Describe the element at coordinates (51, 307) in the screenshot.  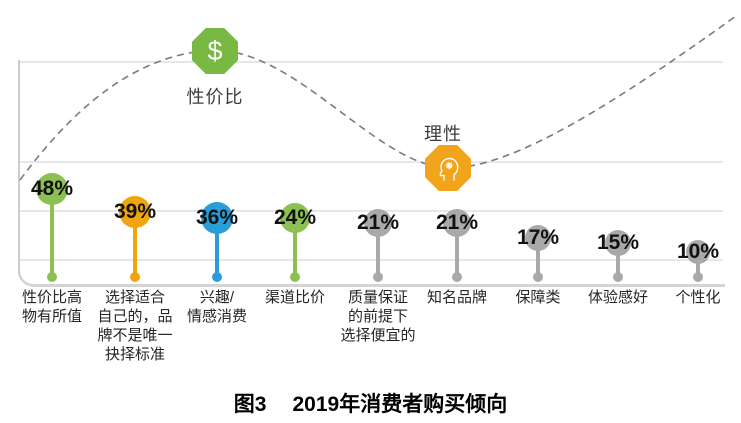
I see `category-label: 性价比高 物有所值` at that location.